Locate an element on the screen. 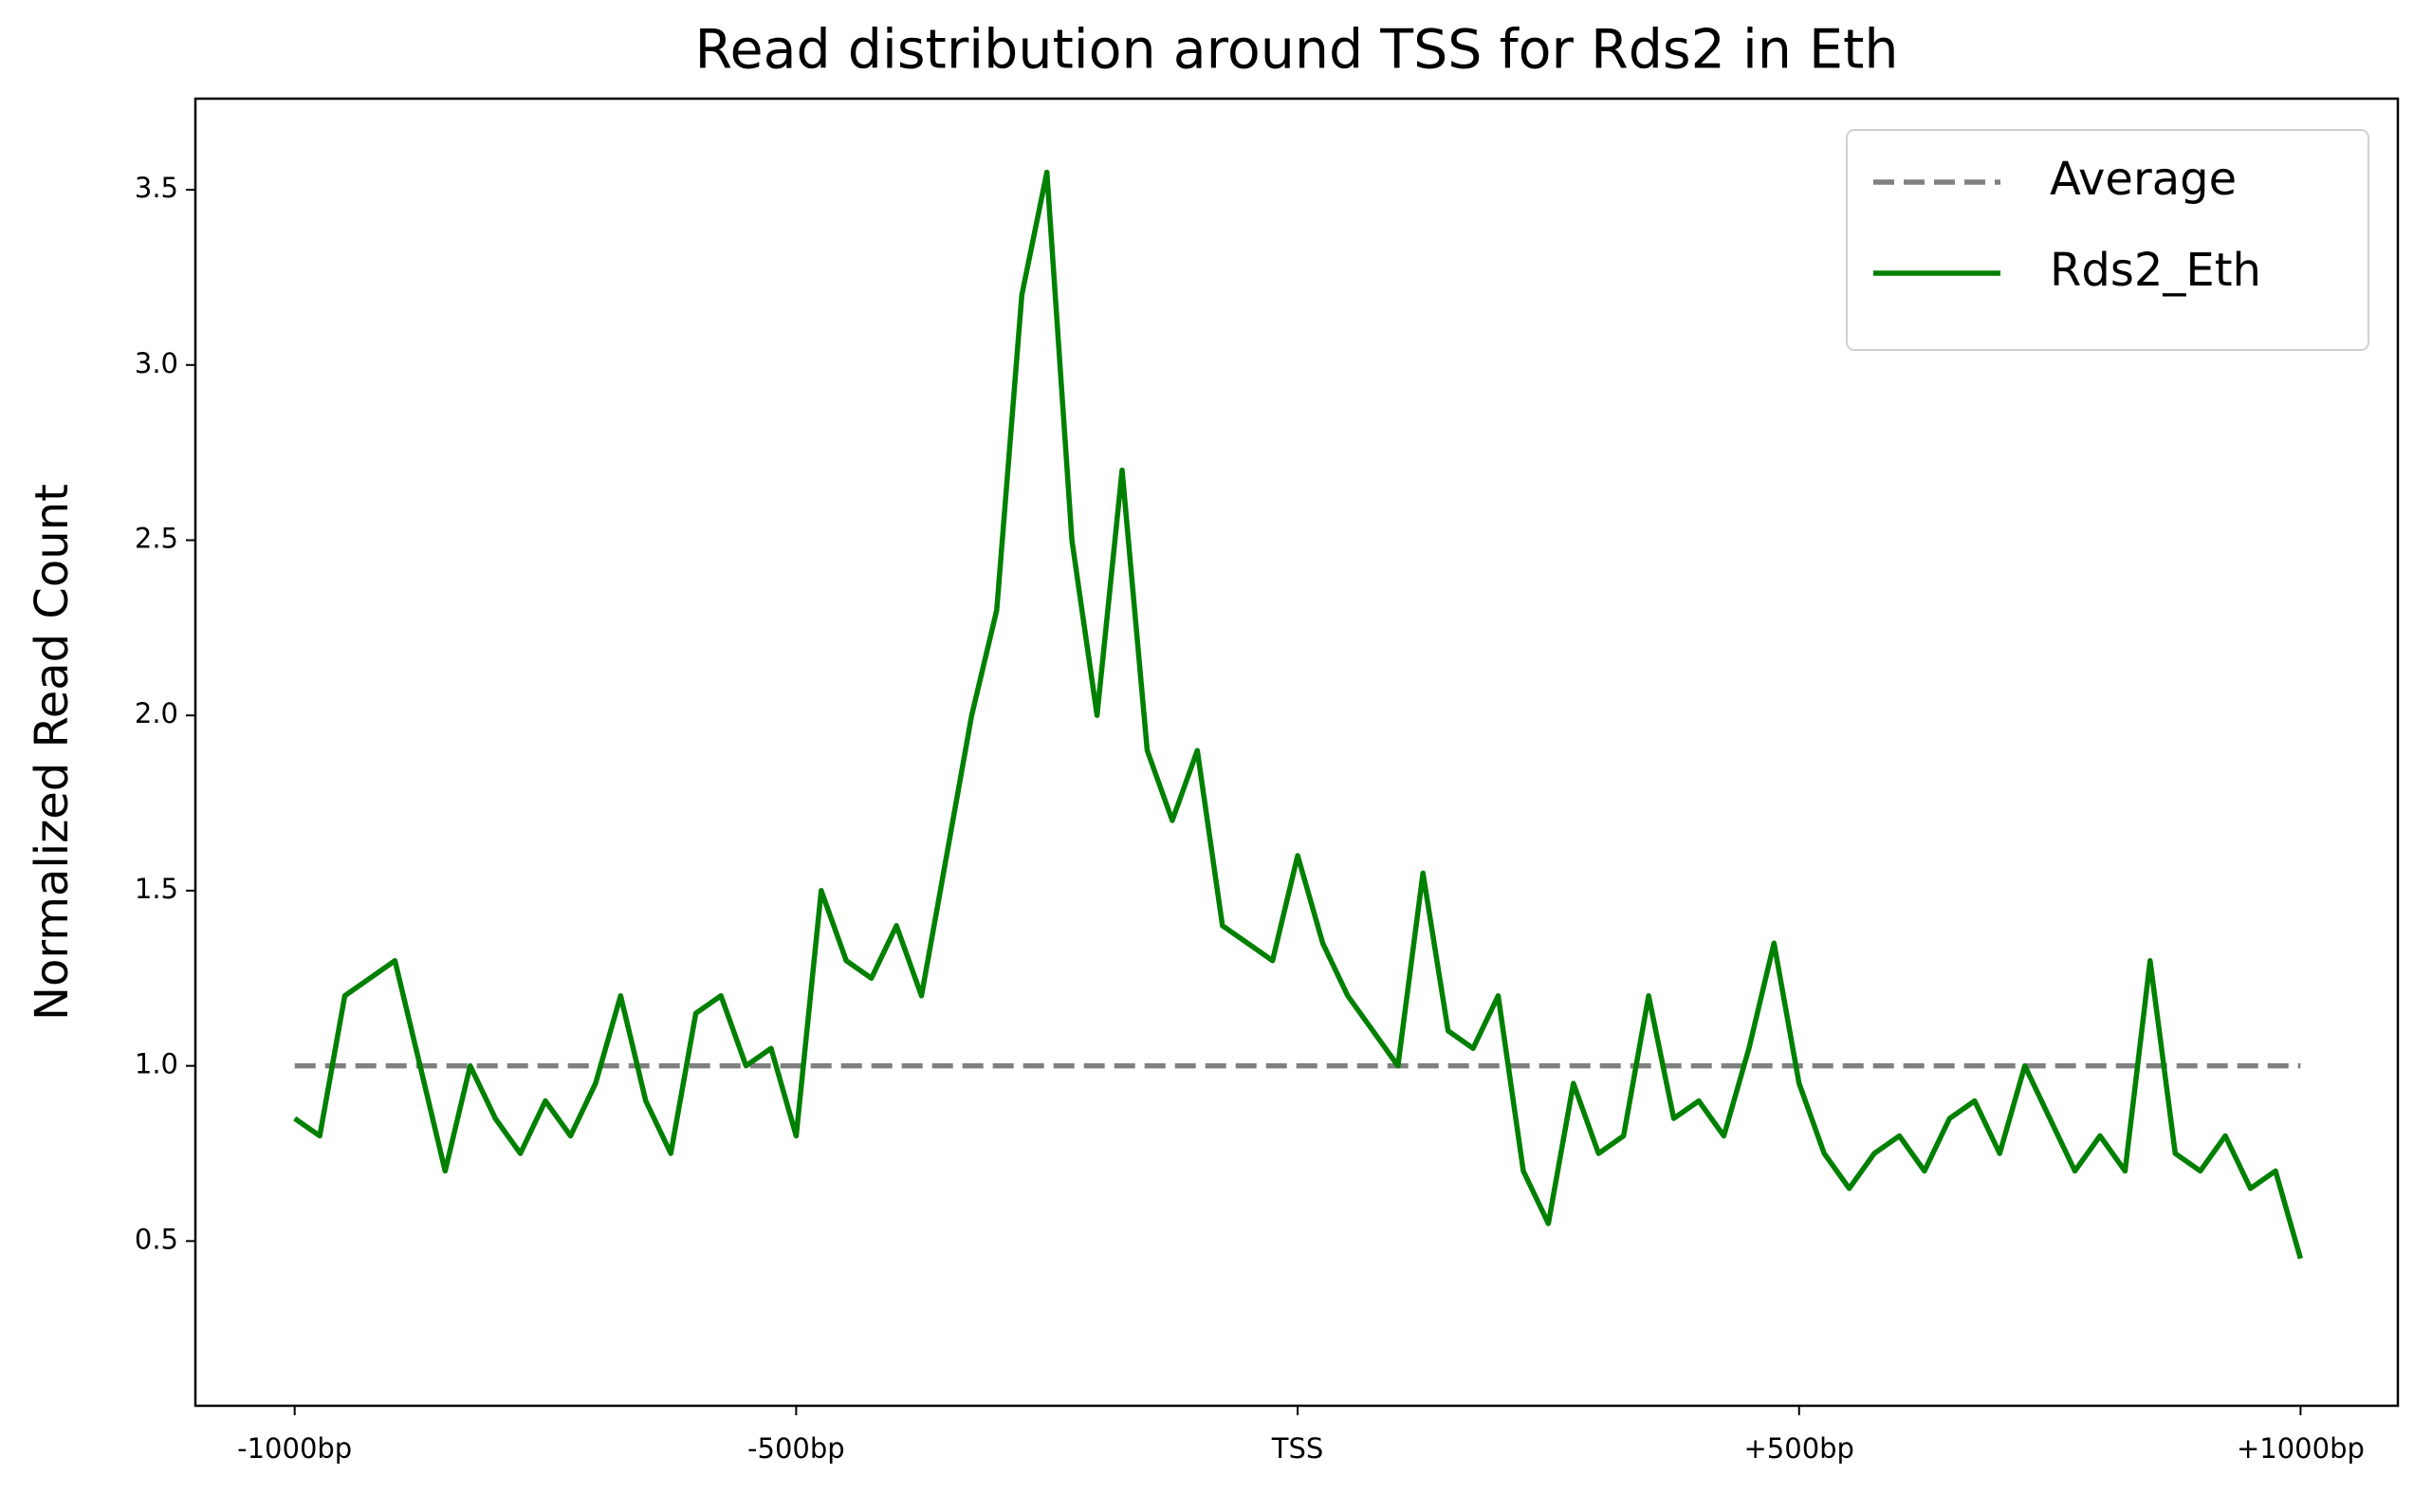  legend-box is located at coordinates (2107, 240).